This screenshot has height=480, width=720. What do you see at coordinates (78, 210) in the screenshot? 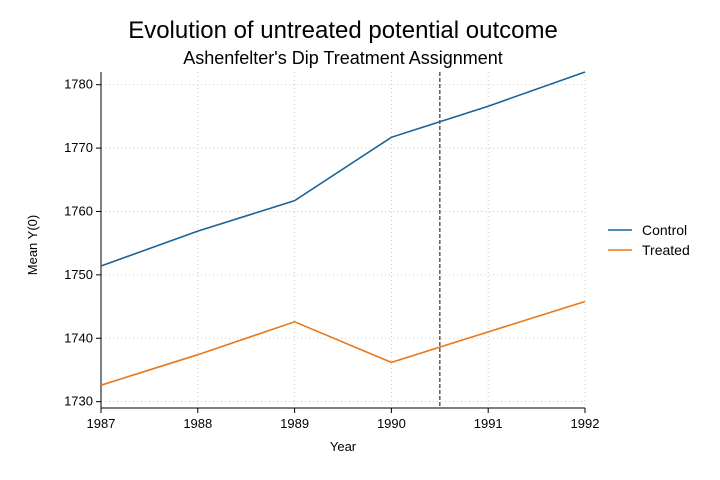
I see `y-tick-label: 1760` at bounding box center [78, 210].